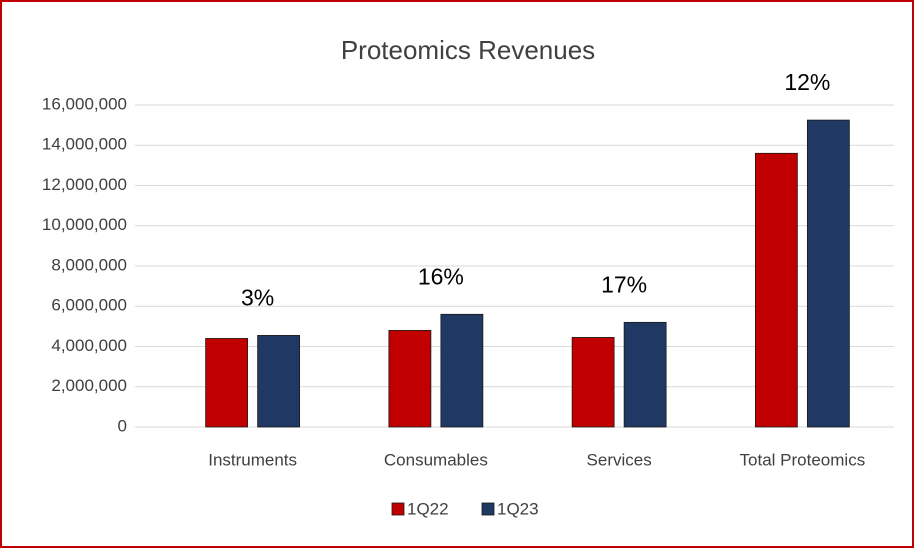  I want to click on y-tick-label: 12,000,000, so click(84, 184).